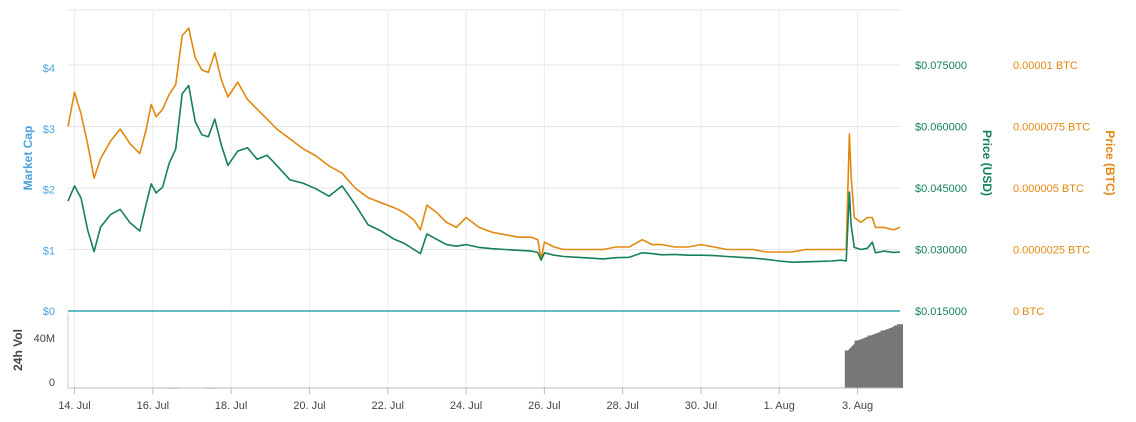  Describe the element at coordinates (1048, 189) in the screenshot. I see `price-btc-tick-label: 0.000005 BTC` at that location.